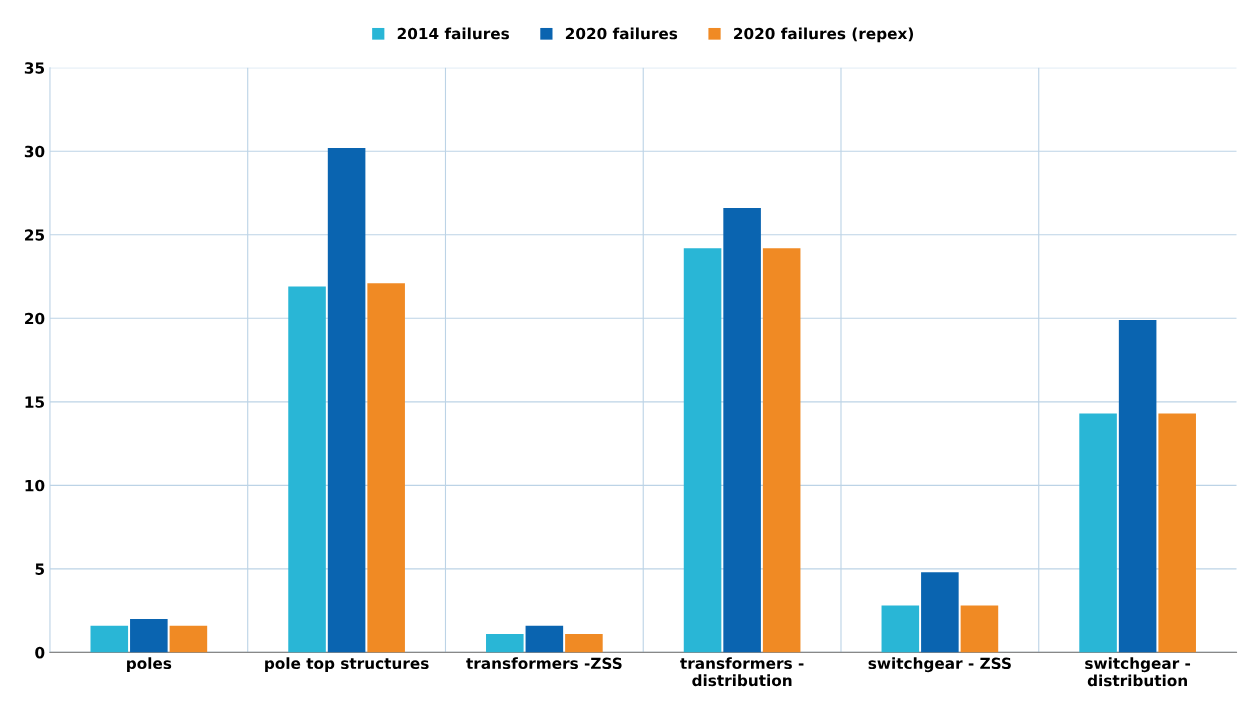 This screenshot has height=713, width=1249. Describe the element at coordinates (35, 485) in the screenshot. I see `y-tick-label: 10` at that location.